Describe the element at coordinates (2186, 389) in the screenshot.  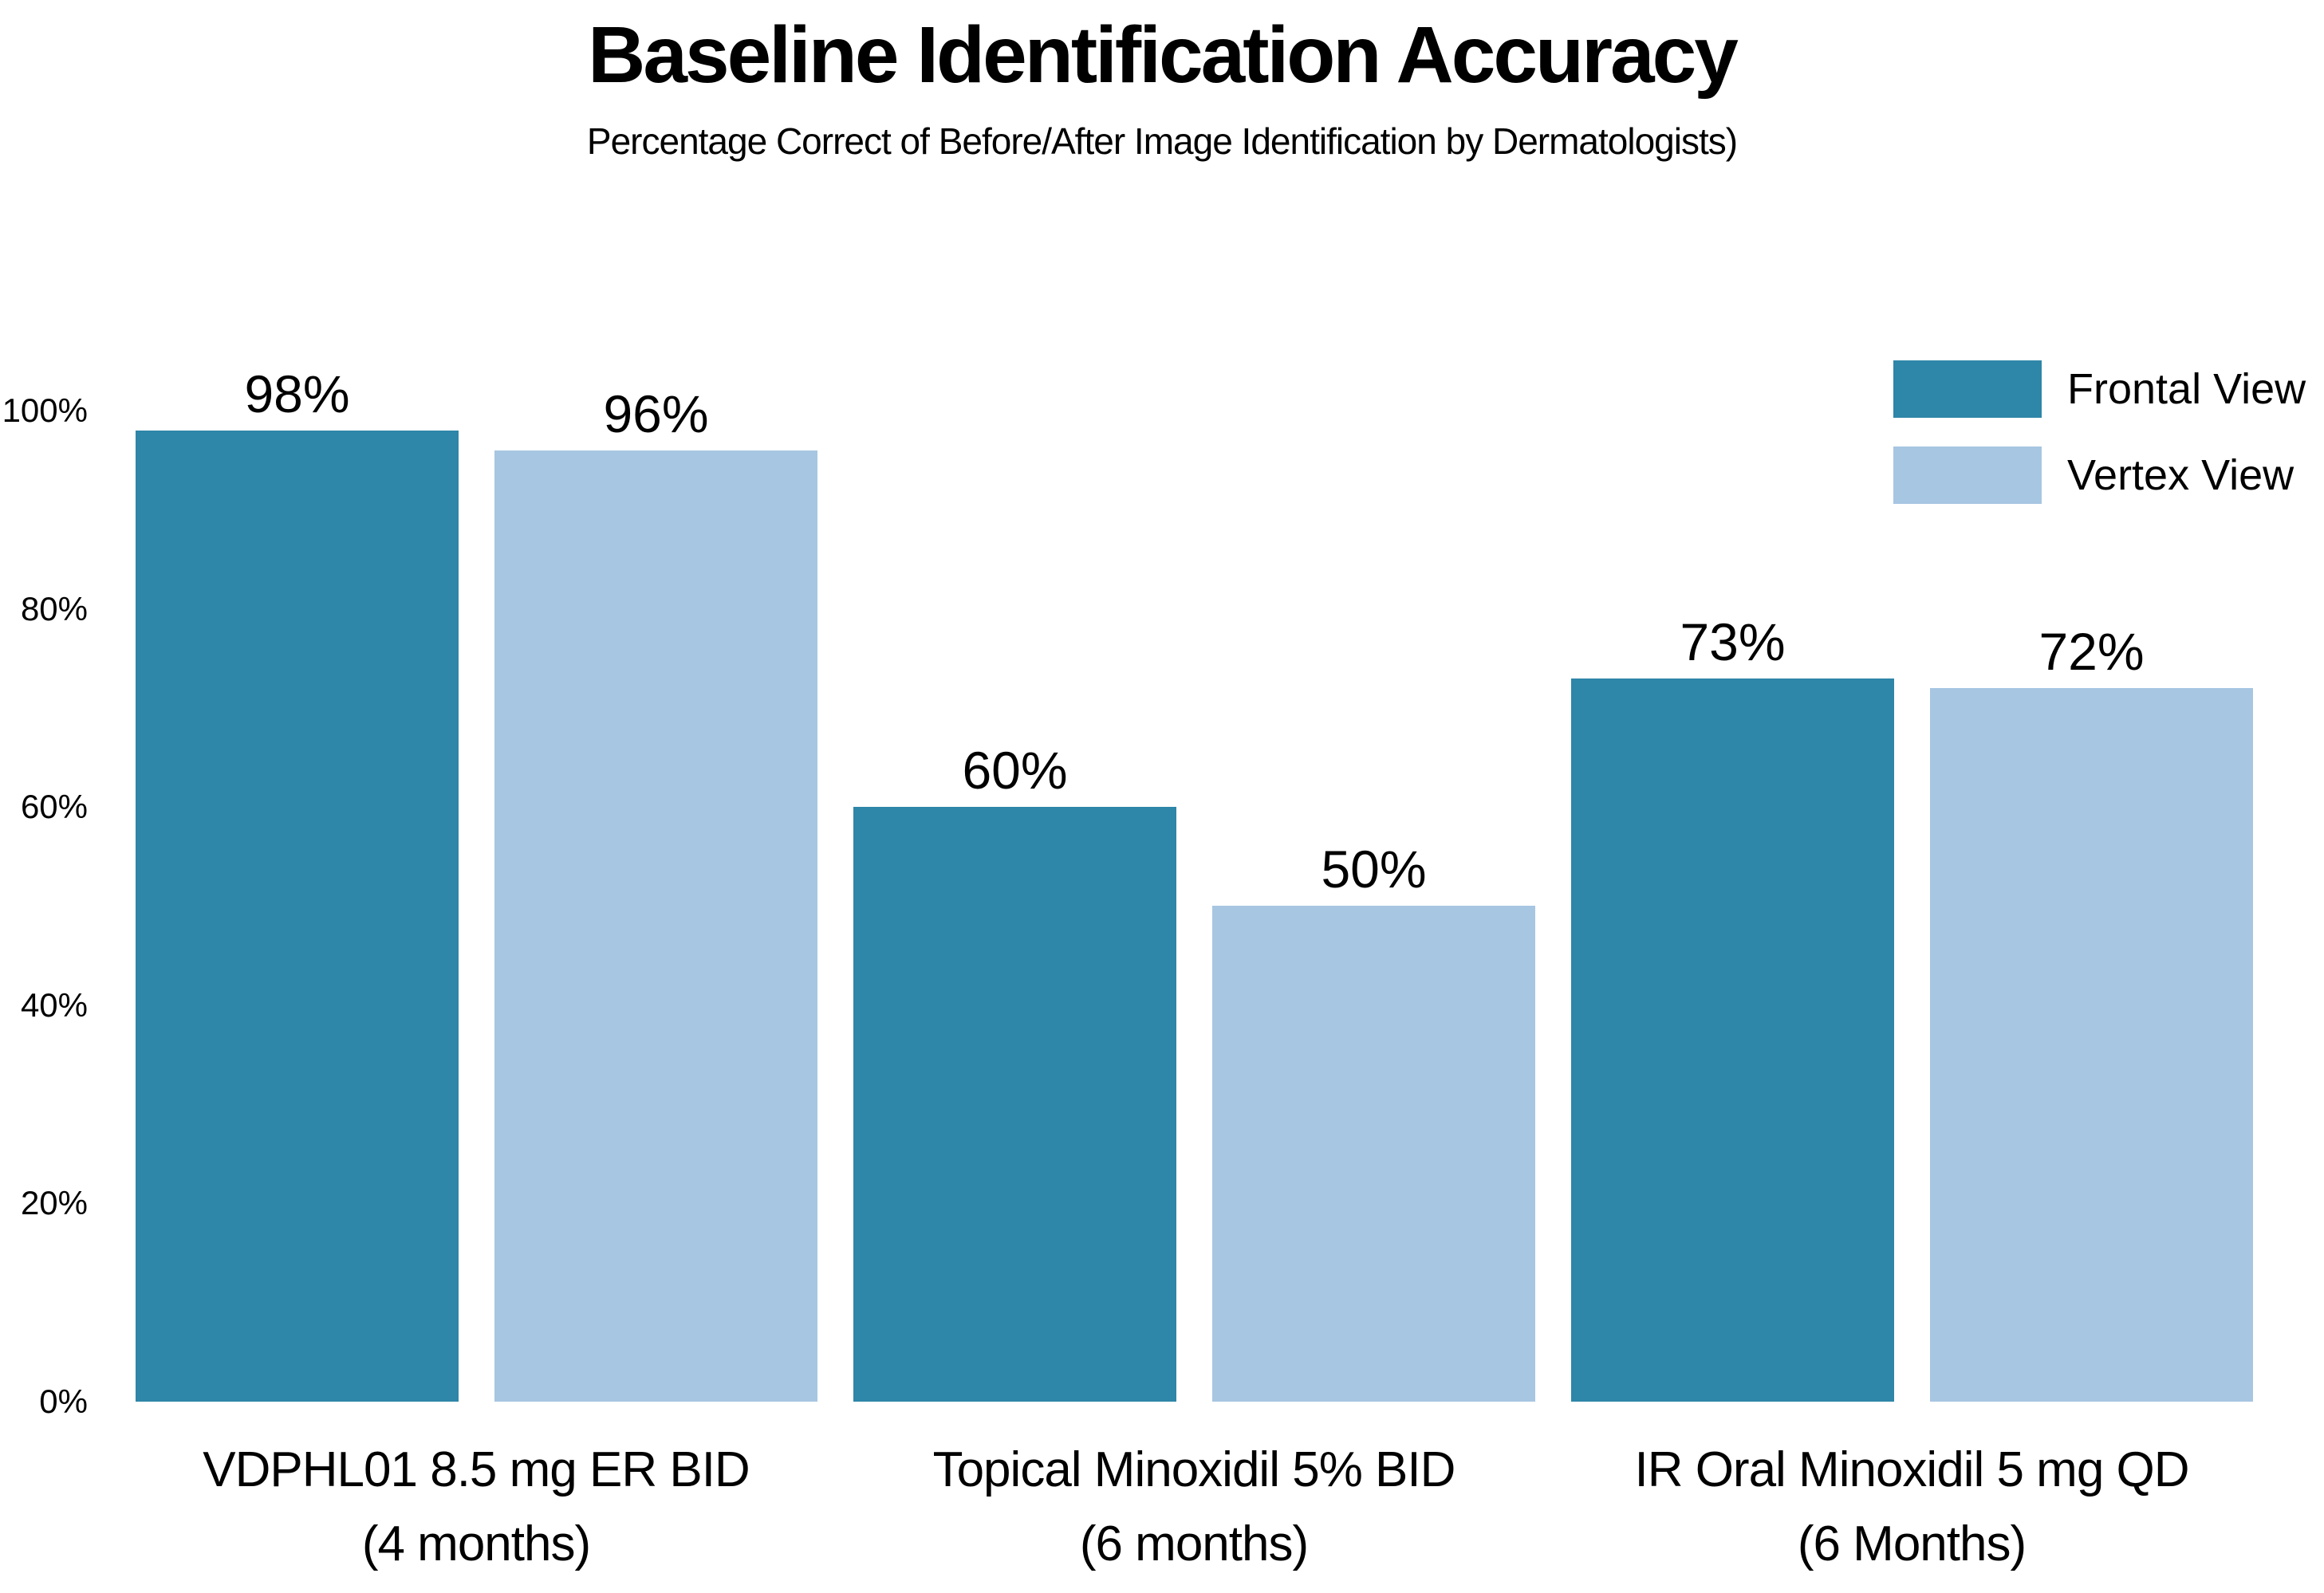
I see `legend-label-frontal-view: Frontal View` at that location.